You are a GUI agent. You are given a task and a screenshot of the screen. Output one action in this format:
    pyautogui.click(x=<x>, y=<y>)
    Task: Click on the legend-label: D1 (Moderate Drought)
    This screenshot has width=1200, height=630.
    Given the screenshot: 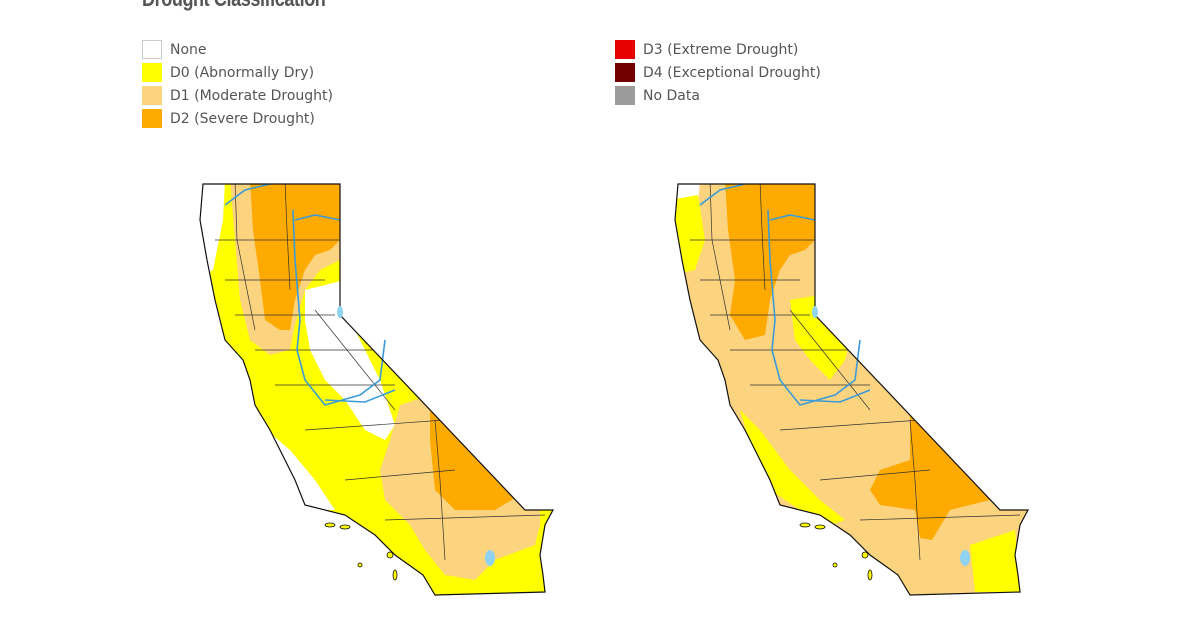 What is the action you would take?
    pyautogui.click(x=252, y=95)
    